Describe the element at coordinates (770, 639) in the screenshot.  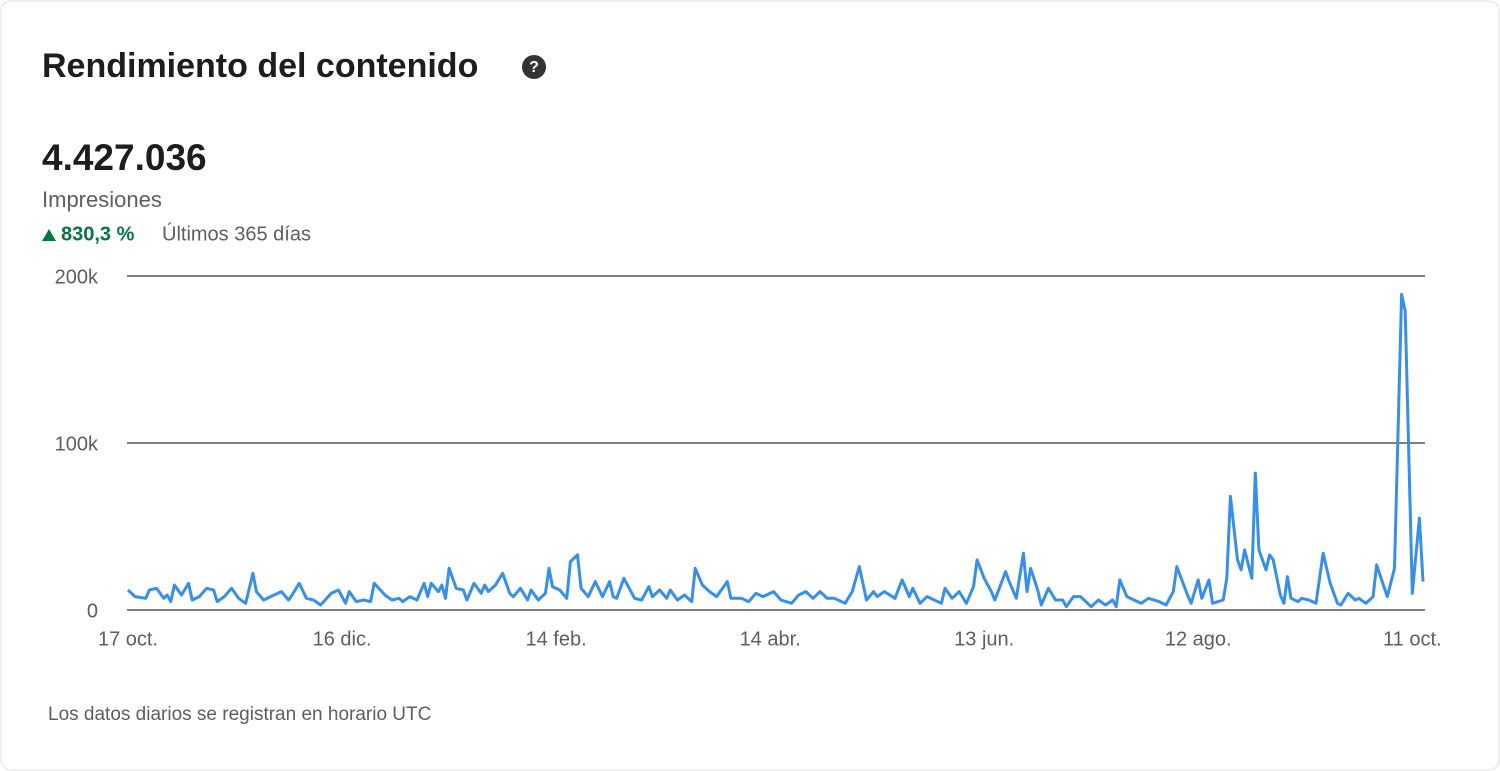
I see `x-tick-label: 14 abr.` at that location.